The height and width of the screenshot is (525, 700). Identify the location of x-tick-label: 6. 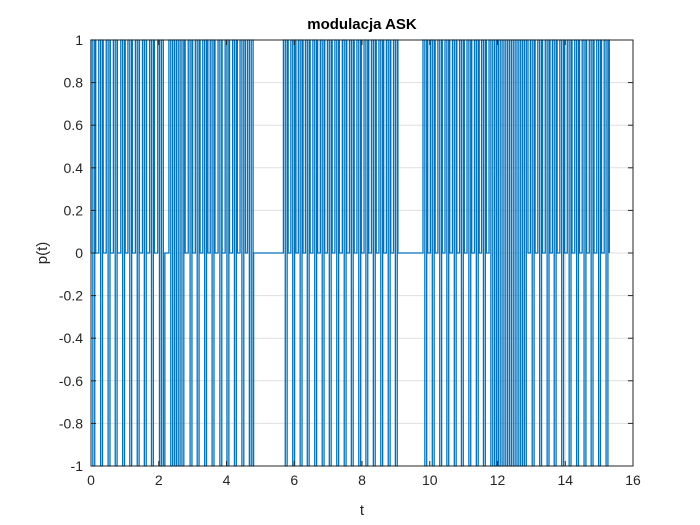
(294, 480).